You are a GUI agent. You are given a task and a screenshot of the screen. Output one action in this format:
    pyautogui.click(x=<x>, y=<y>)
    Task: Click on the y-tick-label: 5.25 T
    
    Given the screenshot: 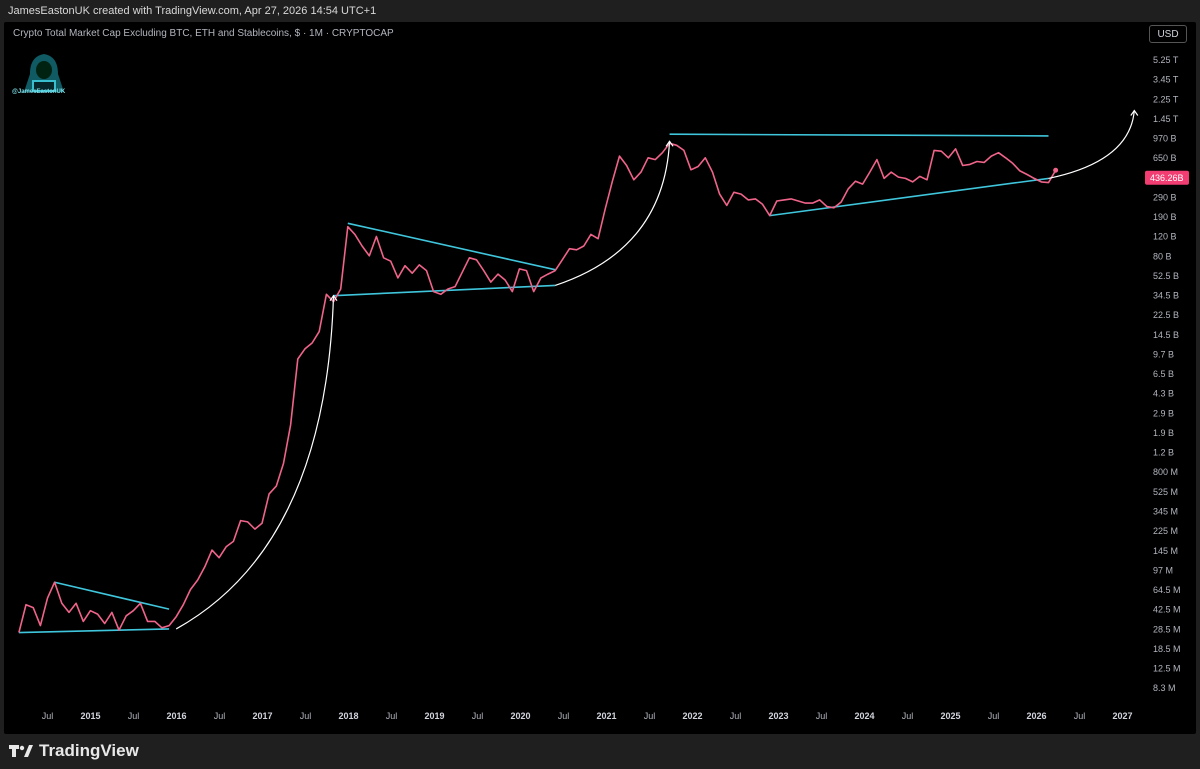 What is the action you would take?
    pyautogui.click(x=1166, y=60)
    